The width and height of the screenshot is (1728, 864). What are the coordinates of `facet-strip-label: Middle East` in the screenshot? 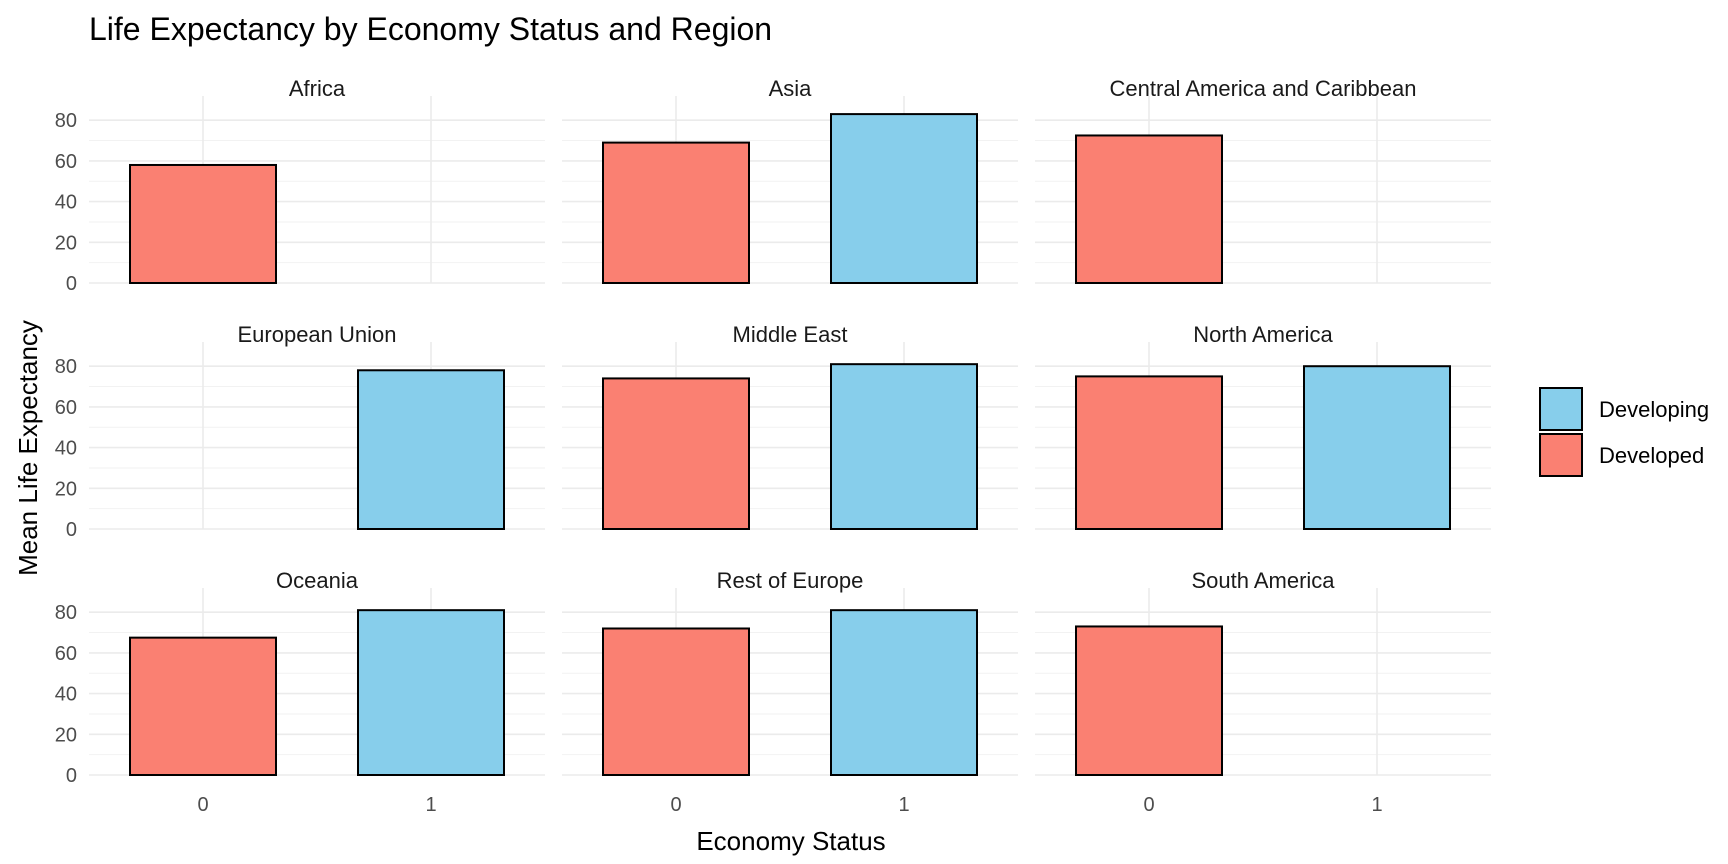 It's located at (790, 334).